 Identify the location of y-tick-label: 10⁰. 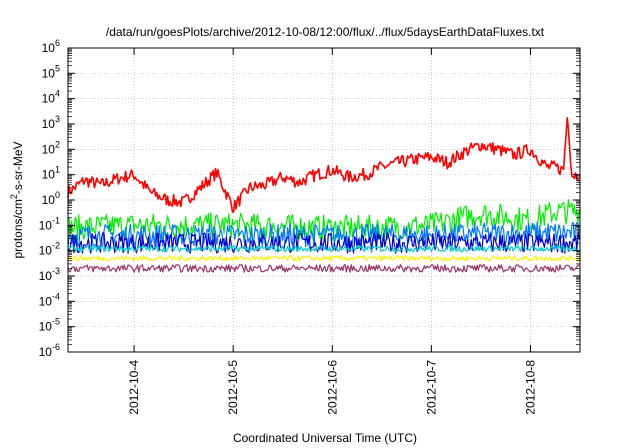
(51, 198).